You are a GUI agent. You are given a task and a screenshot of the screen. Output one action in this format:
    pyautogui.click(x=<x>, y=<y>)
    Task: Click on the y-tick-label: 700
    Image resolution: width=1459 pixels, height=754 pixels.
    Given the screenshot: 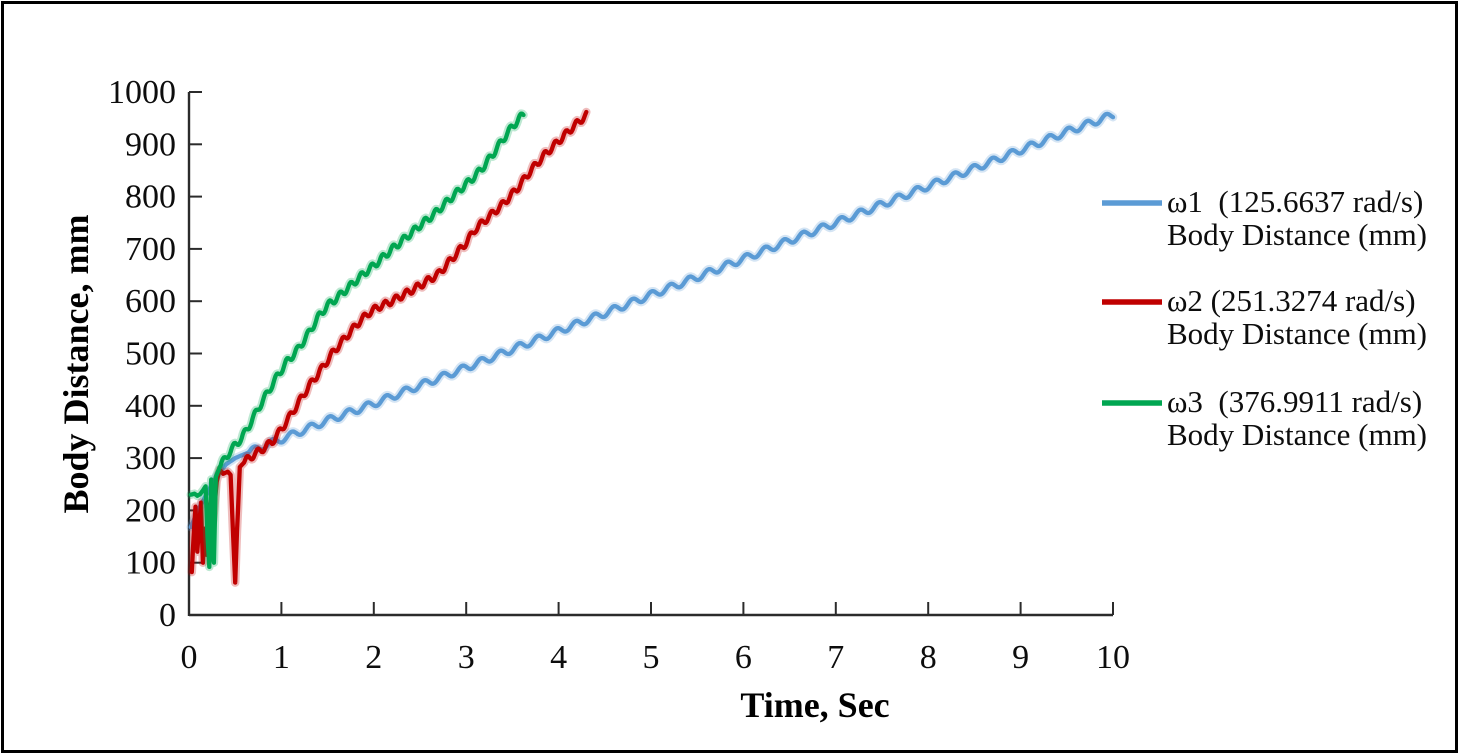 What is the action you would take?
    pyautogui.click(x=150, y=249)
    